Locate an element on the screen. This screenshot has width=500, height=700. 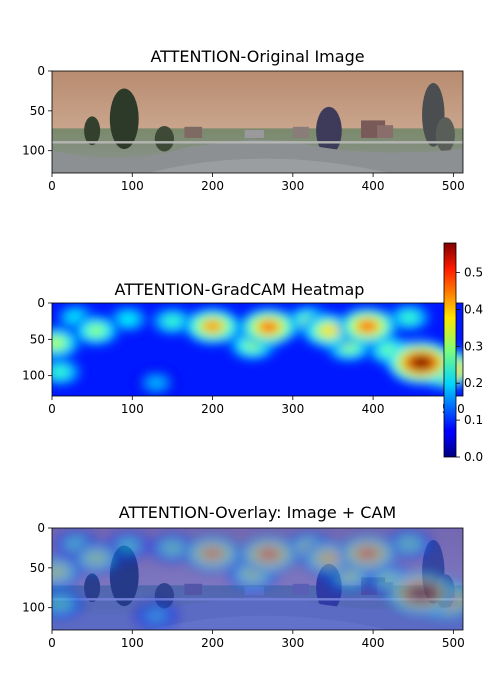
panel2-frame is located at coordinates (257, 349).